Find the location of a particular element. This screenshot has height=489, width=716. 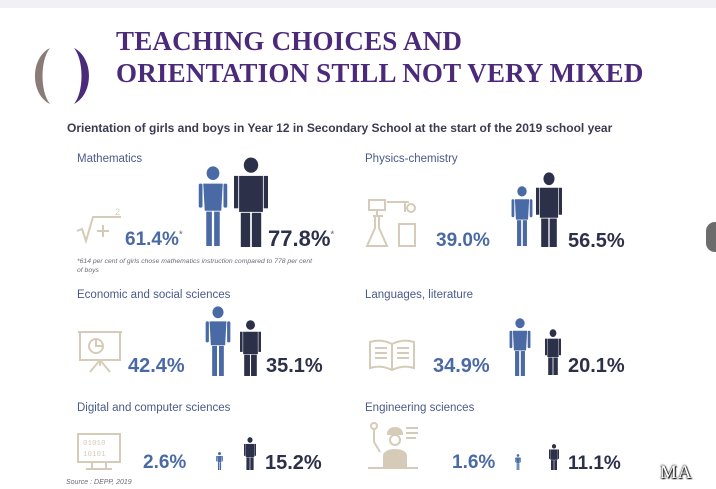

lab-flask-icon is located at coordinates (390, 223).